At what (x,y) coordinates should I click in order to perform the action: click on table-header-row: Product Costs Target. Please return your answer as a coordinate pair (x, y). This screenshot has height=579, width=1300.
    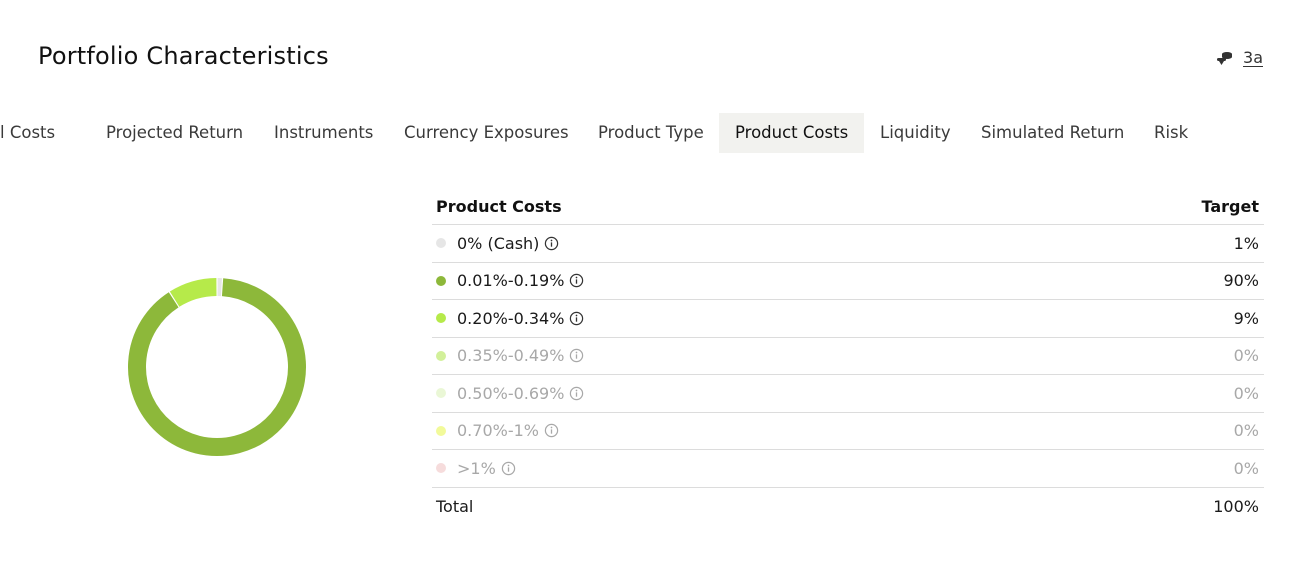
    Looking at the image, I should click on (848, 206).